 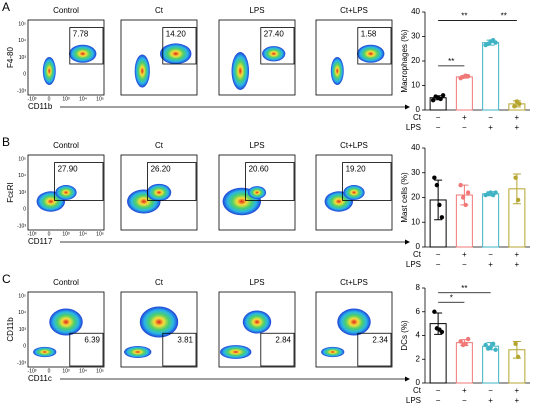 I want to click on gate-value: 7.78, so click(x=81, y=34).